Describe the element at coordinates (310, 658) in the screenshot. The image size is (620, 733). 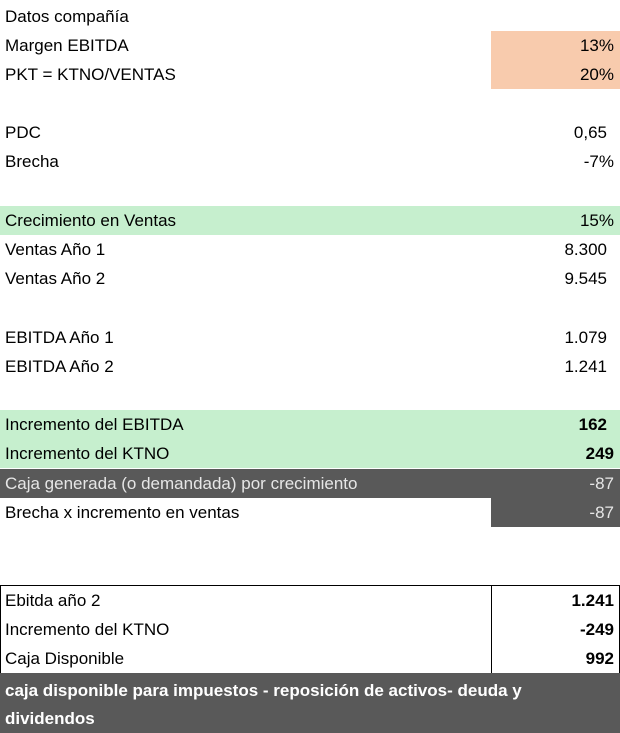
I see `row: Caja Disponible 992` at that location.